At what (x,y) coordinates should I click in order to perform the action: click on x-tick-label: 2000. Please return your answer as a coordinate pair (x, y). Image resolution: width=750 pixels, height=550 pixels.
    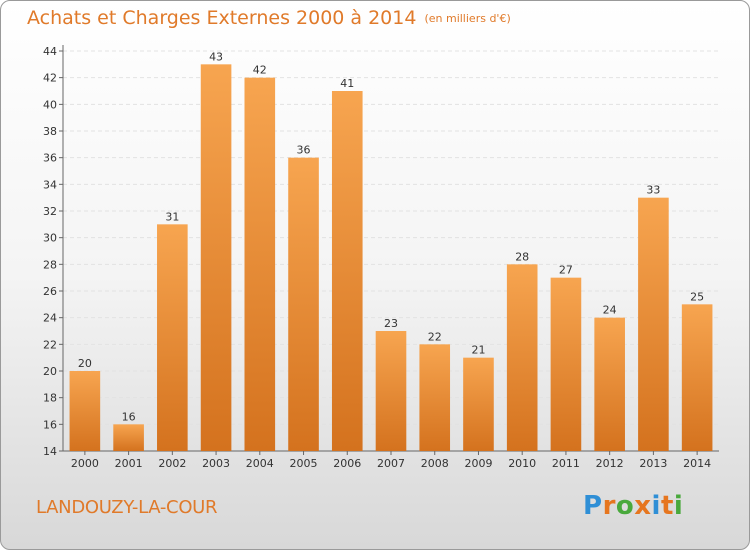
    Looking at the image, I should click on (85, 463).